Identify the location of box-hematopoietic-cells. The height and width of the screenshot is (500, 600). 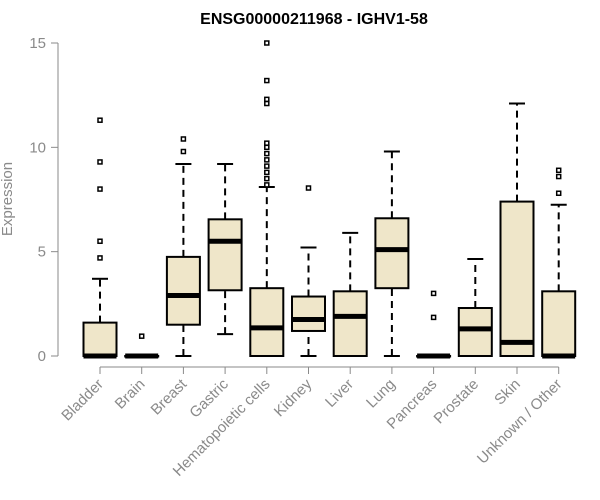
(267, 198).